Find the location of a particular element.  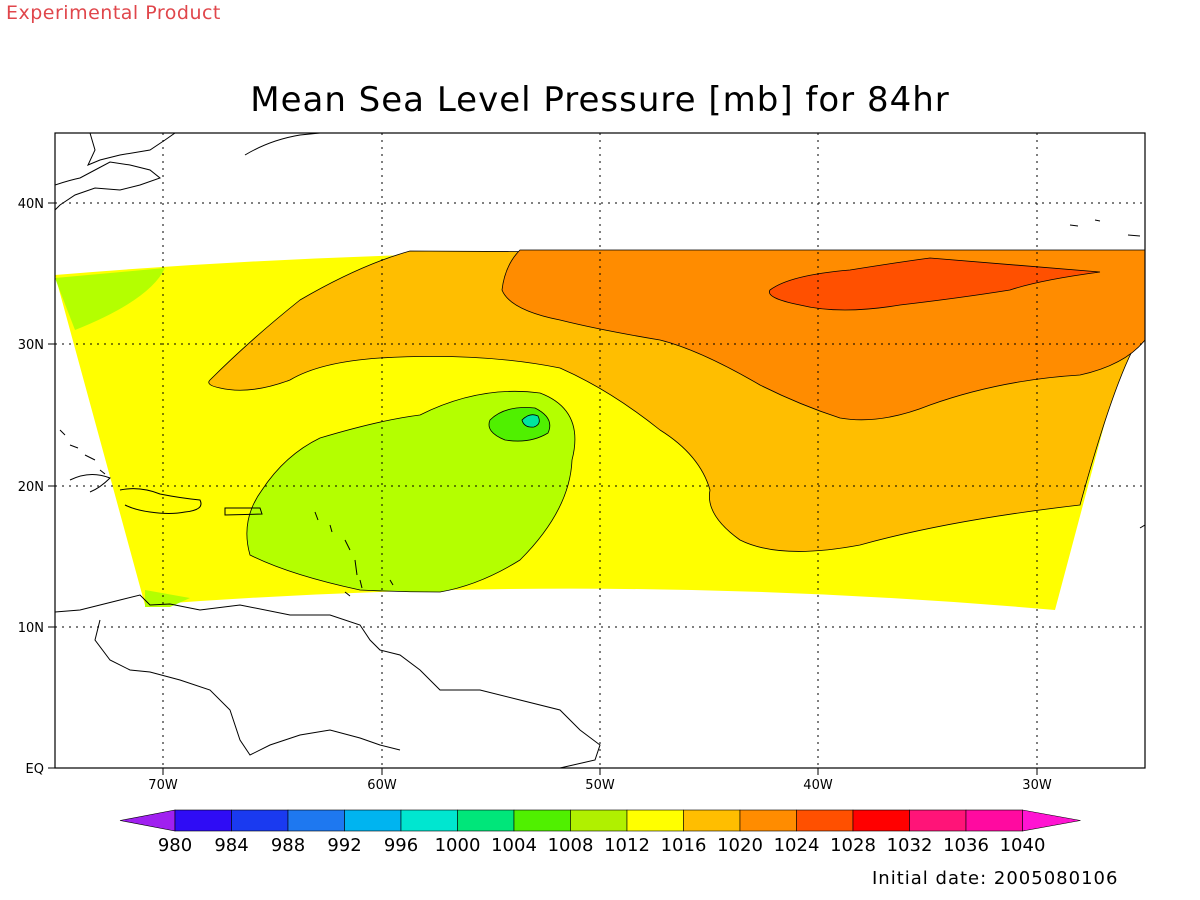

lon-labels: 70W 60W 50W 40W 30W is located at coordinates (600, 785).